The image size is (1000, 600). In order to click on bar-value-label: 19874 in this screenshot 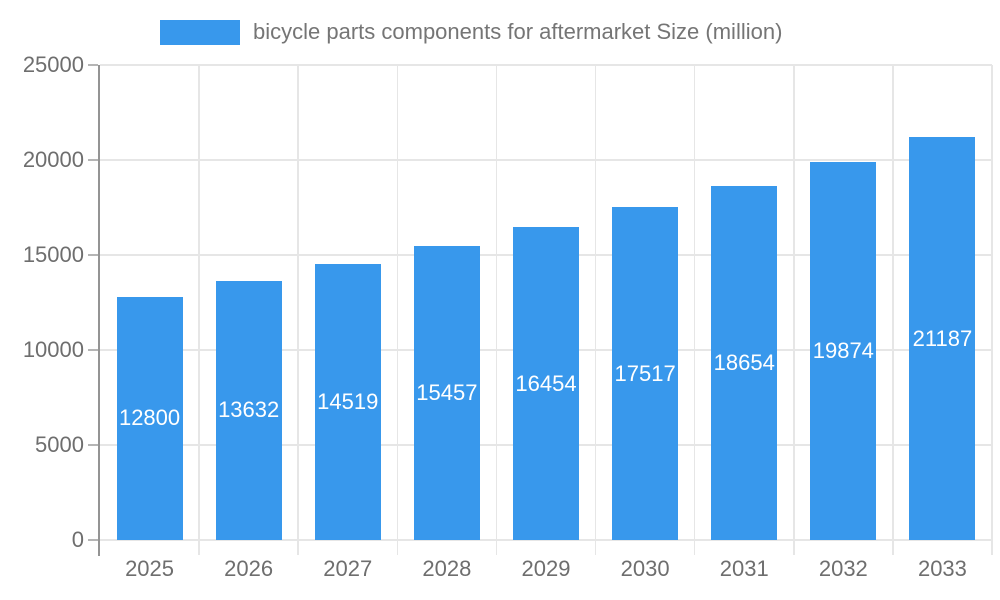, I will do `click(843, 351)`.